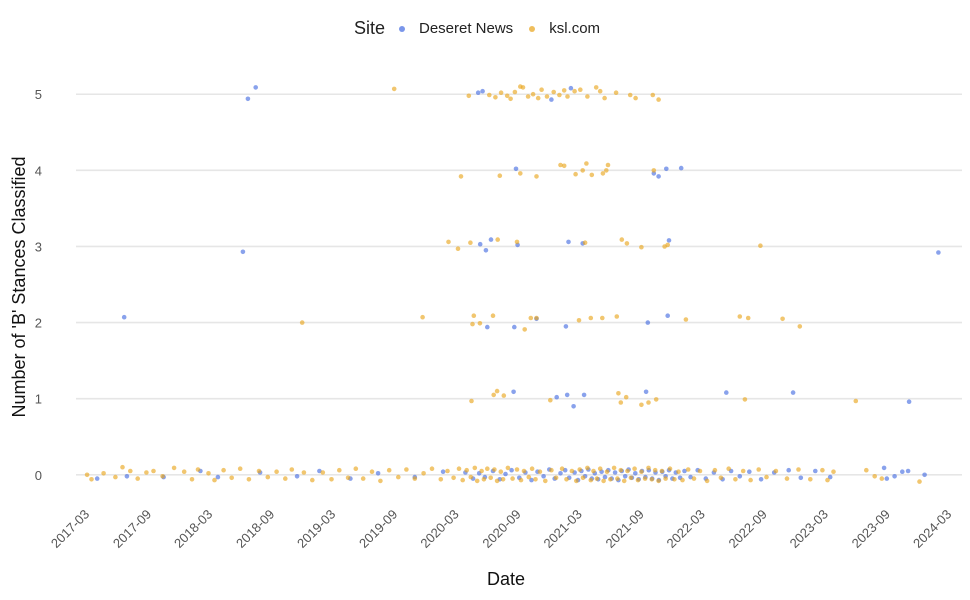  I want to click on x-tick-label-2023-03: 2023-03, so click(809, 529).